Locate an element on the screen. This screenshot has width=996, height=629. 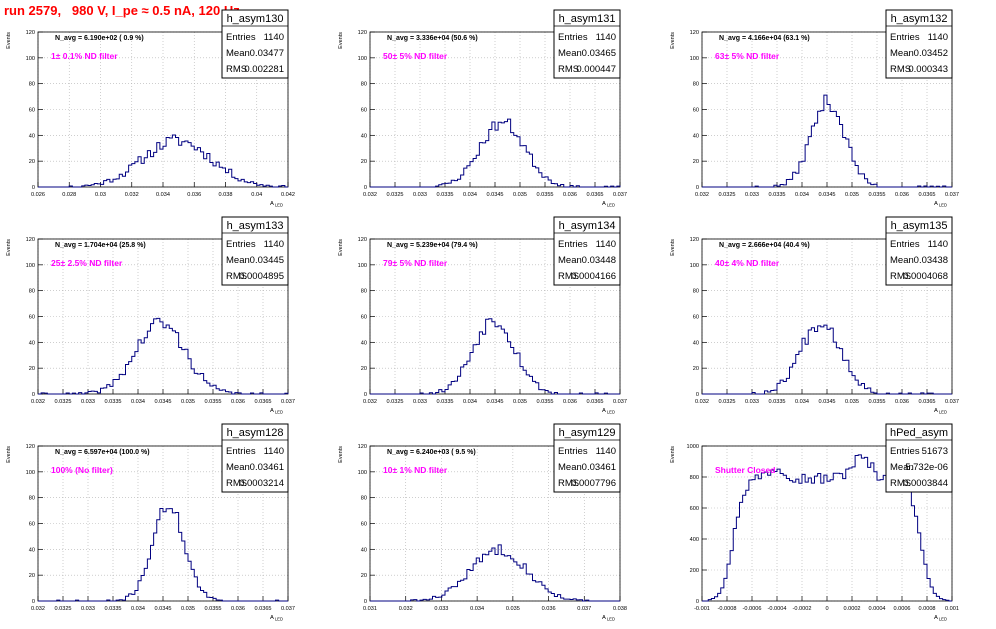
navg-label: N_avg = 6.597e+04 (100.0 %) is located at coordinates (102, 452).